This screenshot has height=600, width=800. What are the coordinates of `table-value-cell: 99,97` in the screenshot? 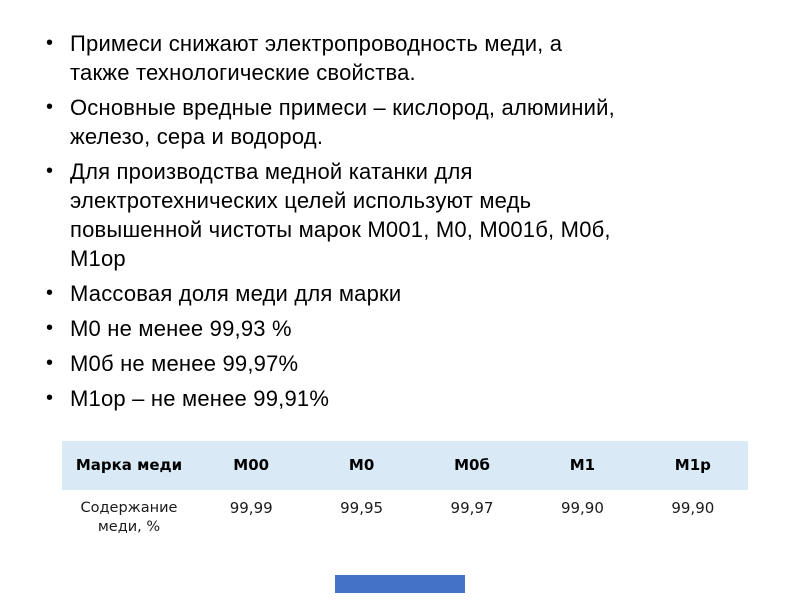 It's located at (472, 508).